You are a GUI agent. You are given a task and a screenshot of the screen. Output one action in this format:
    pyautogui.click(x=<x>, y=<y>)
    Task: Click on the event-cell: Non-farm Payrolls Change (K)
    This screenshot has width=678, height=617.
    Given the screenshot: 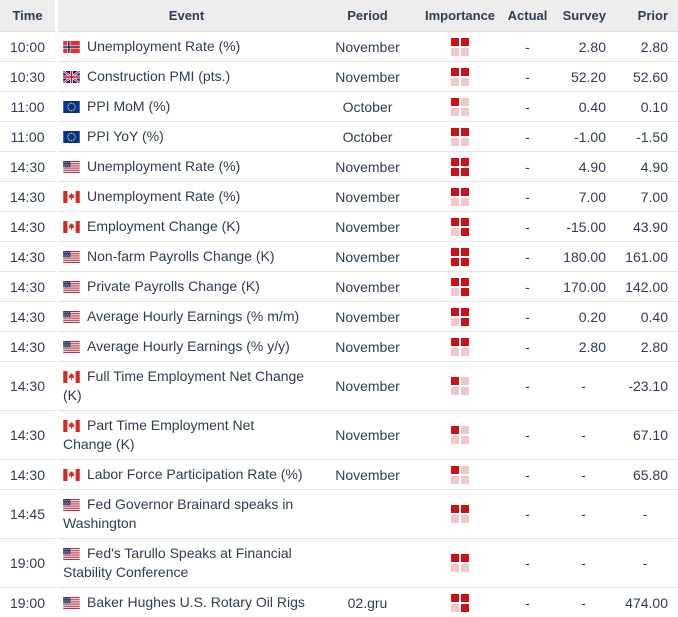 What is the action you would take?
    pyautogui.click(x=186, y=256)
    